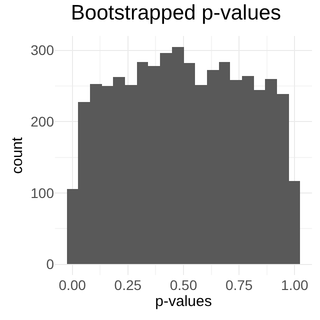 The width and height of the screenshot is (320, 320). What do you see at coordinates (42, 192) in the screenshot?
I see `y-tick-label: 100` at bounding box center [42, 192].